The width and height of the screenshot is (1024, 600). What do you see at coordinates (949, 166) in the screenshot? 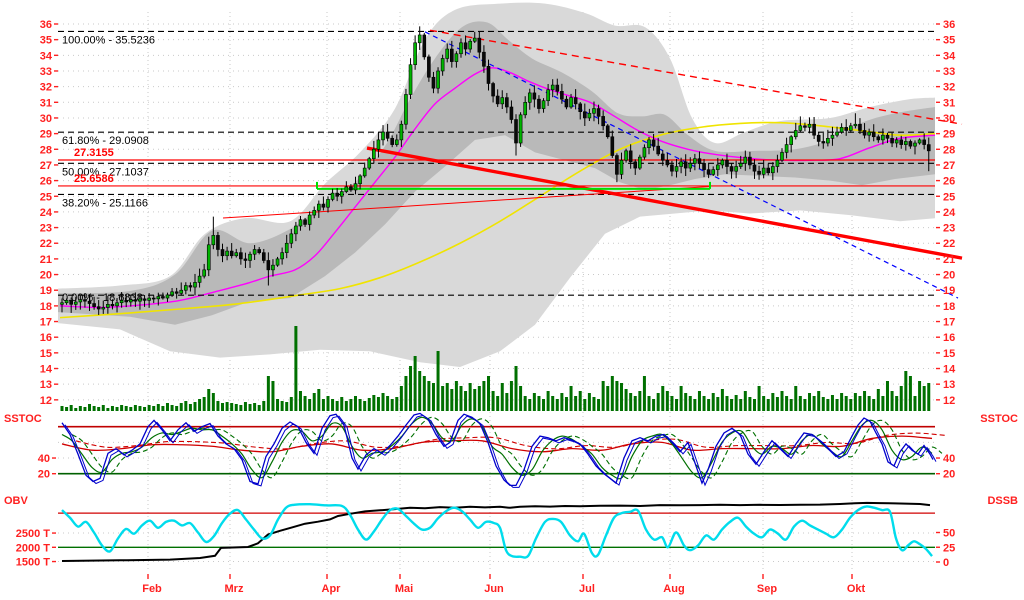
I see `price-tick-label: 27` at bounding box center [949, 166].